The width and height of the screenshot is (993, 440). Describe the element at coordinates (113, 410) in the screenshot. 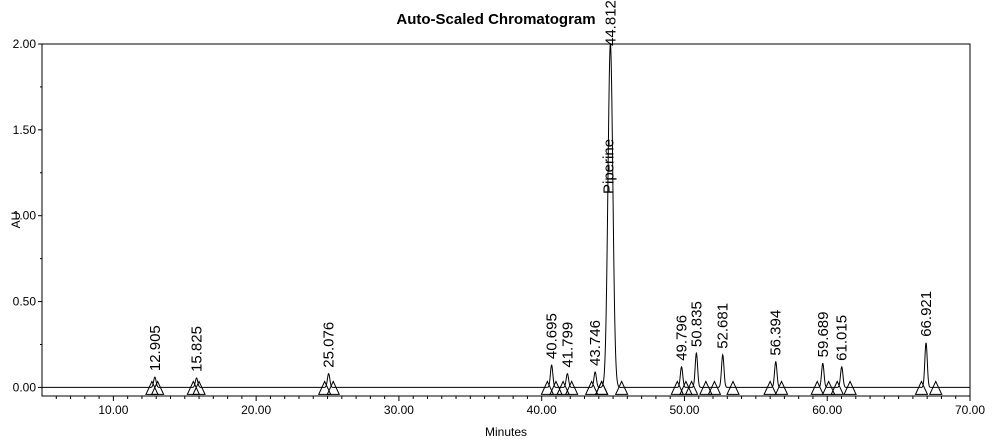

I see `x-tick-label: 10.00` at that location.